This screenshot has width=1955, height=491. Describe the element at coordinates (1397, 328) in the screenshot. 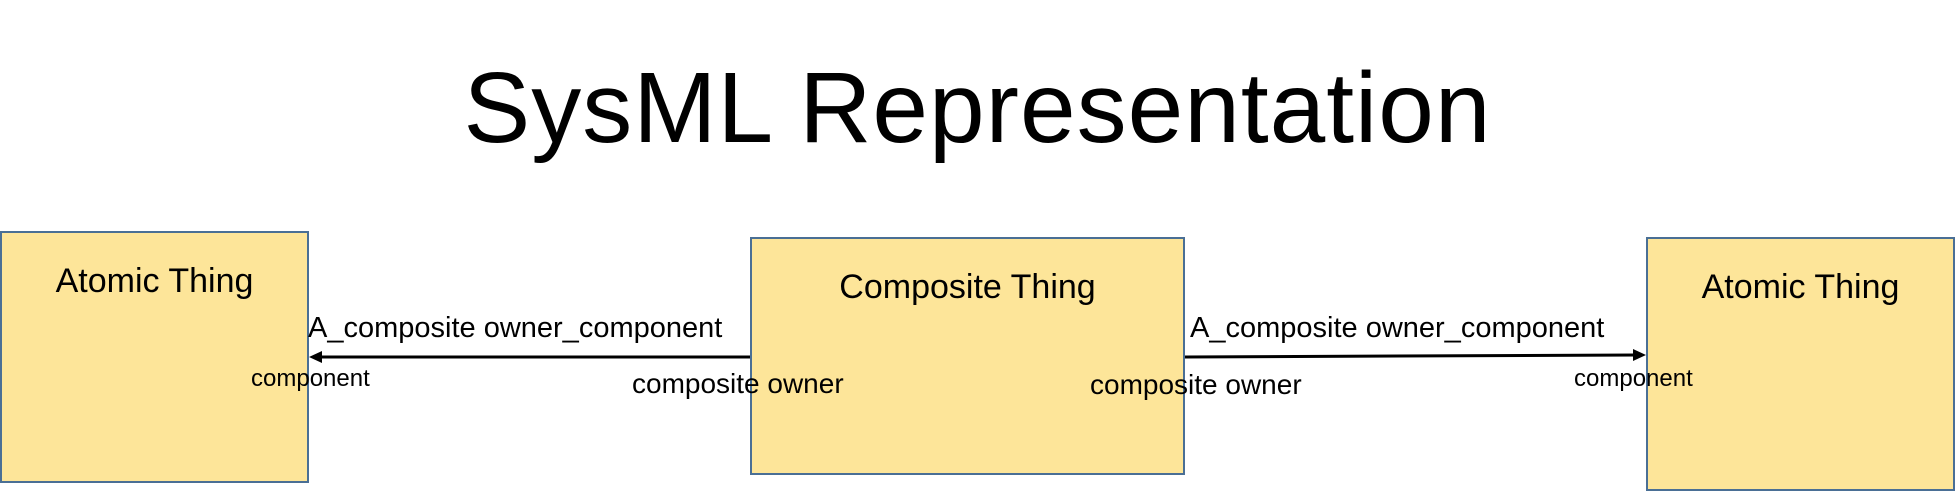

I see `association-name-right: A_composite owner_component` at that location.